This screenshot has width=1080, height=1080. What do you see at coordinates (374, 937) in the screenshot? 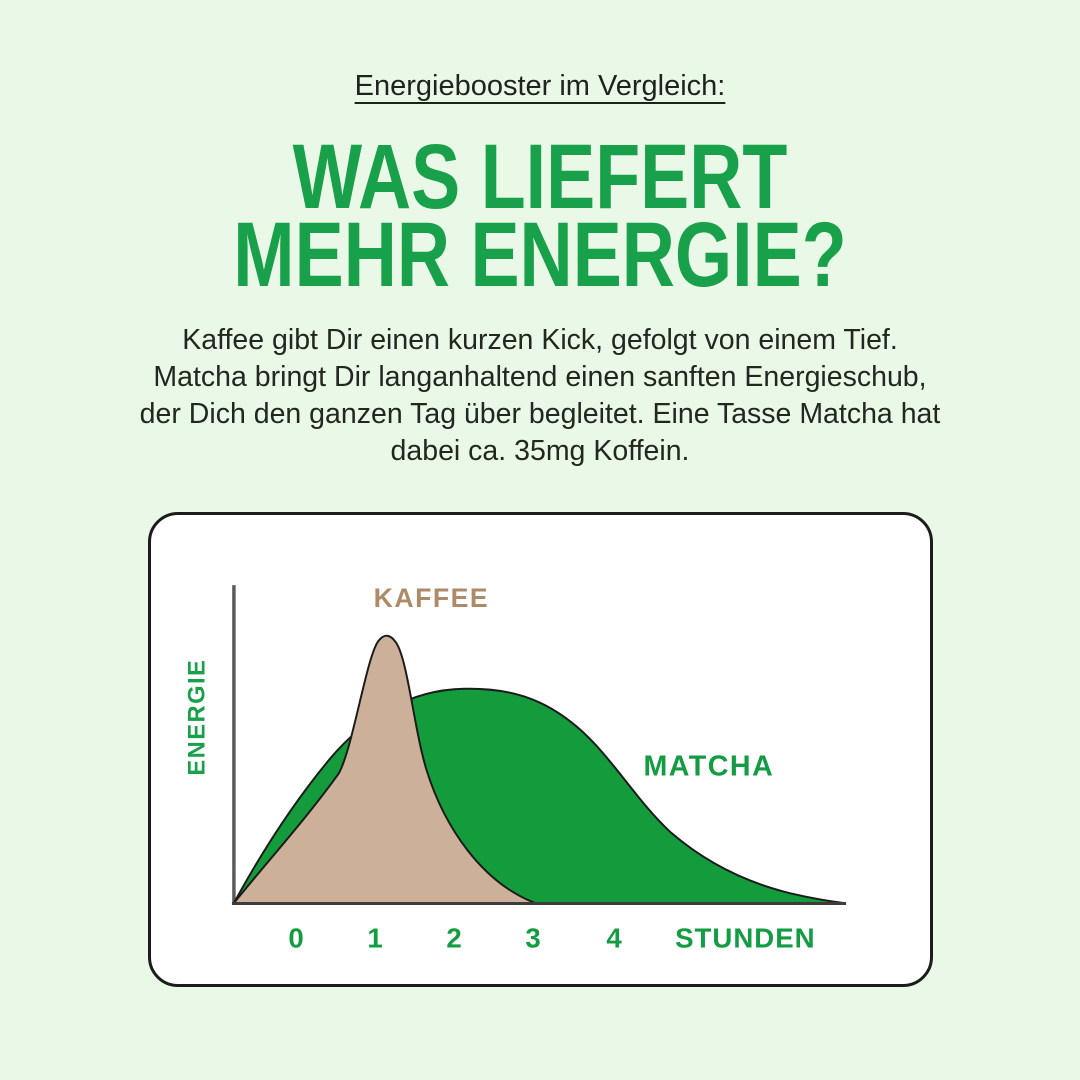
I see `tick-label-1: 1` at bounding box center [374, 937].